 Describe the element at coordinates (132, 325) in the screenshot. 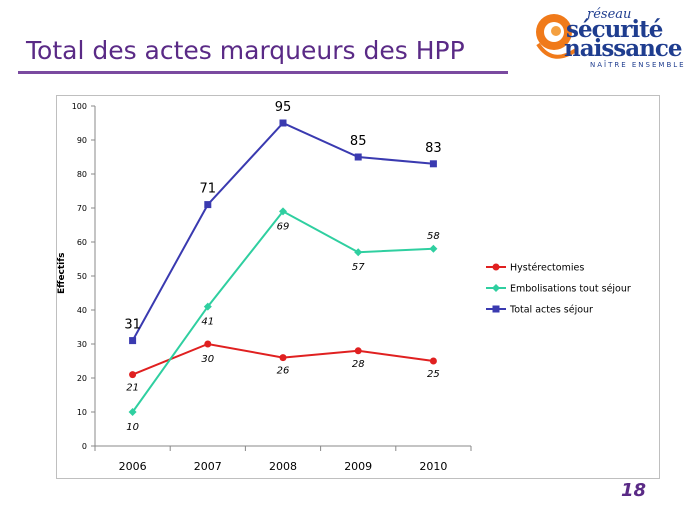

I see `data-label: 31` at that location.